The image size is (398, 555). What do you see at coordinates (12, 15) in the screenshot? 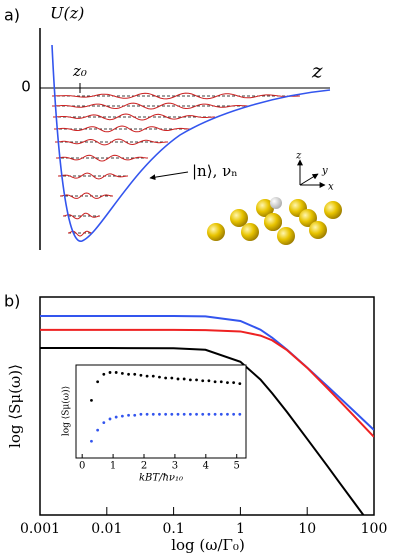
I see `panel-label: a)` at bounding box center [12, 15].